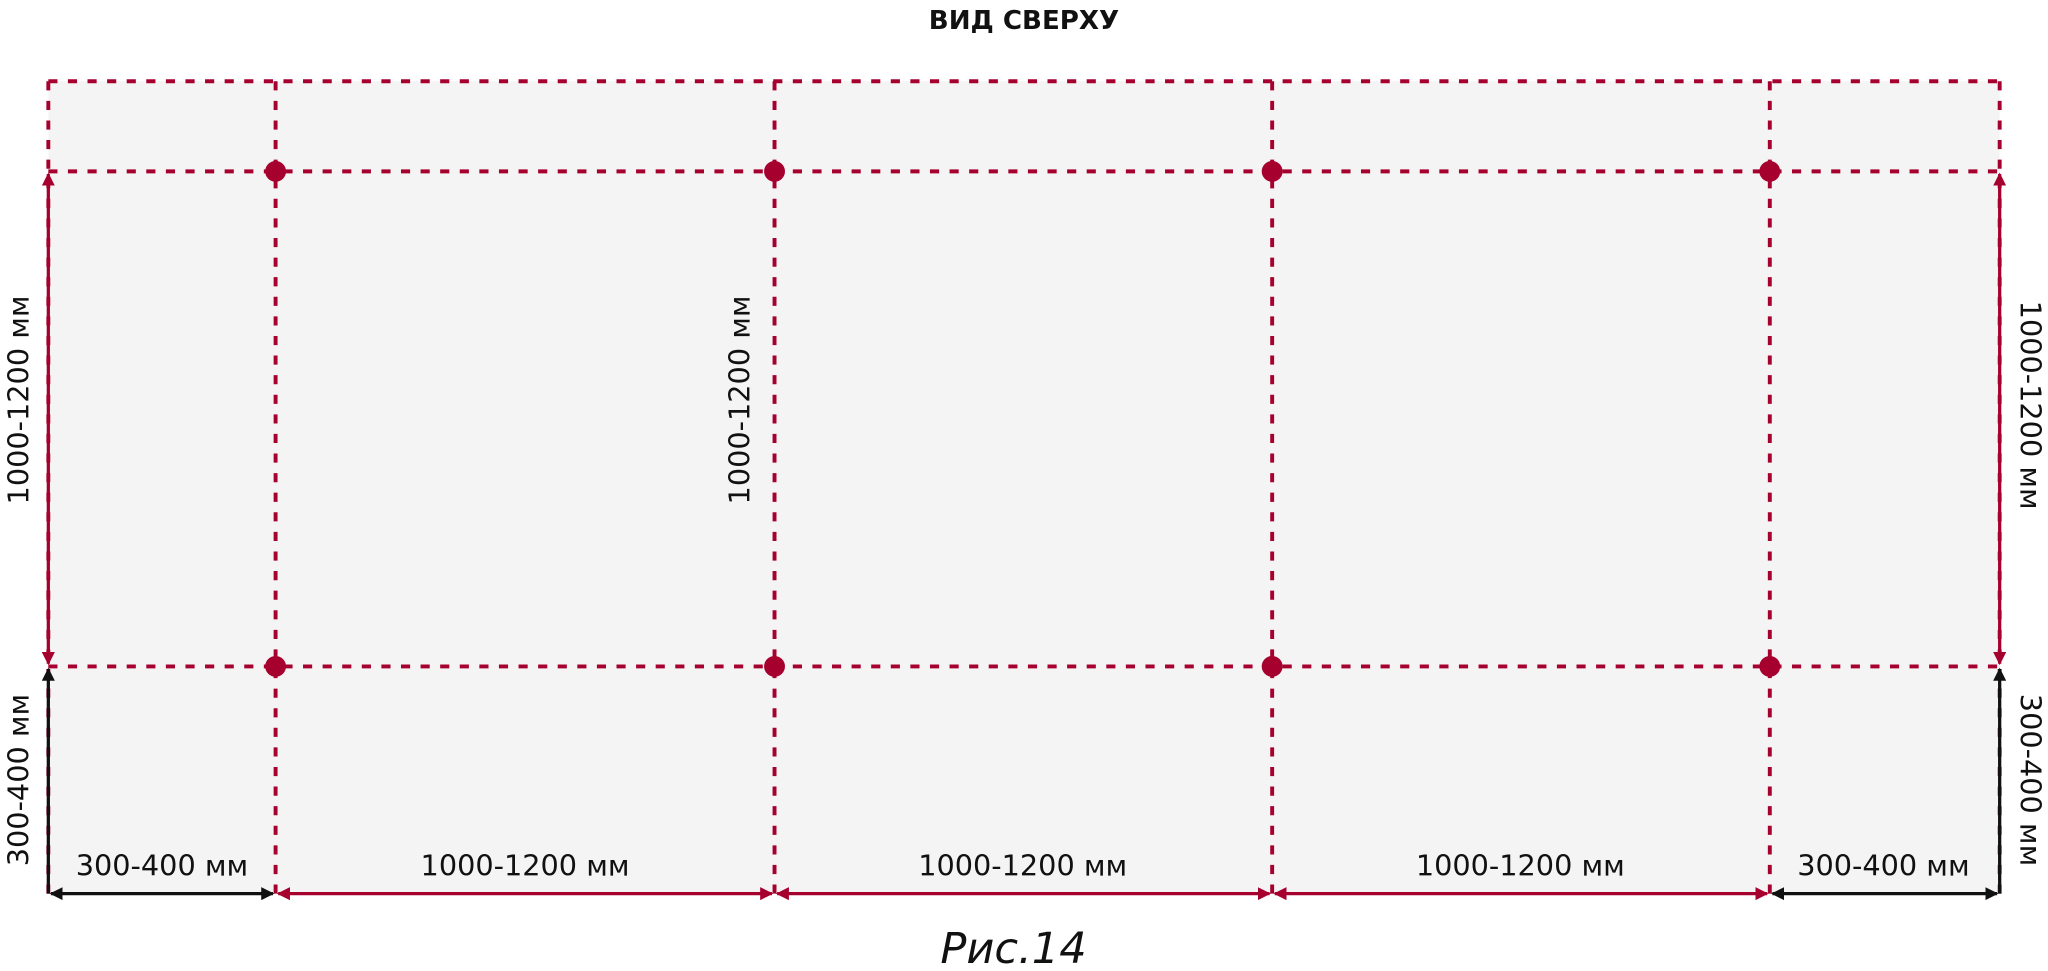 This screenshot has height=971, width=2048. I want to click on right-overhang-label: 300-400 мм, so click(2031, 780).